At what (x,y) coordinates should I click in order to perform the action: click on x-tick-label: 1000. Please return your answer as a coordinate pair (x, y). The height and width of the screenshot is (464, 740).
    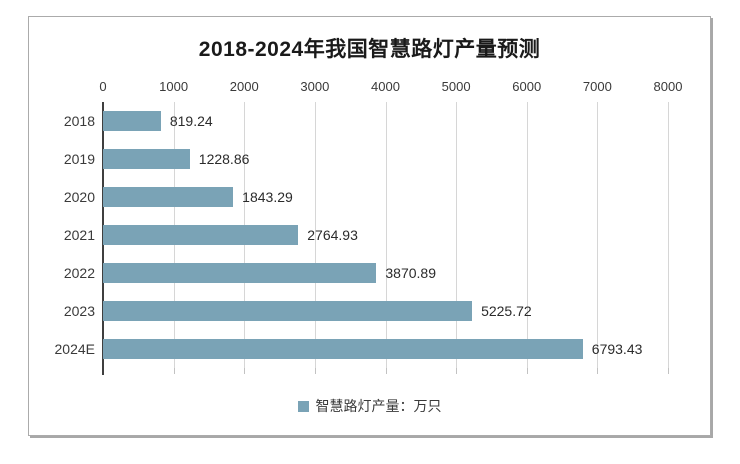
    Looking at the image, I should click on (174, 86).